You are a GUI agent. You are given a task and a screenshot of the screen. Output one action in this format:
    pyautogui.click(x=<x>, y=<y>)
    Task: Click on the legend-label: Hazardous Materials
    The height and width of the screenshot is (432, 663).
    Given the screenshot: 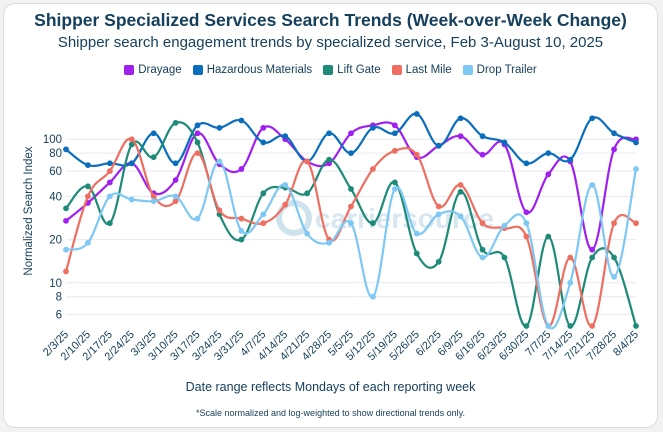 What is the action you would take?
    pyautogui.click(x=259, y=70)
    